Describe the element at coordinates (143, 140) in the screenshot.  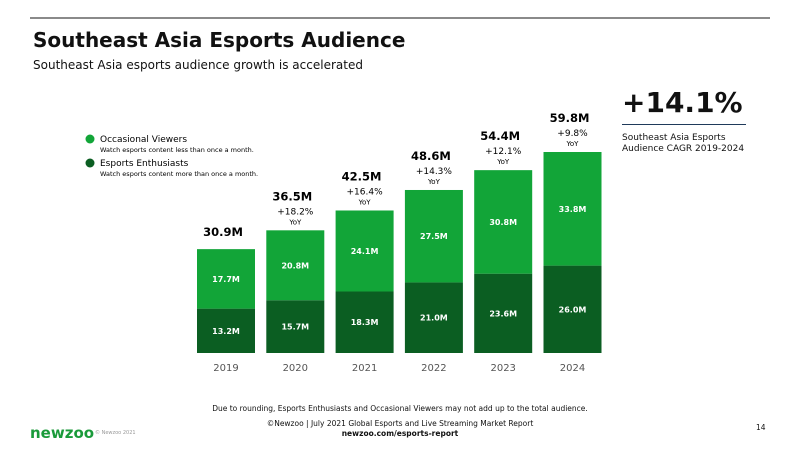
I see `legend-label: Occasional Viewers` at that location.